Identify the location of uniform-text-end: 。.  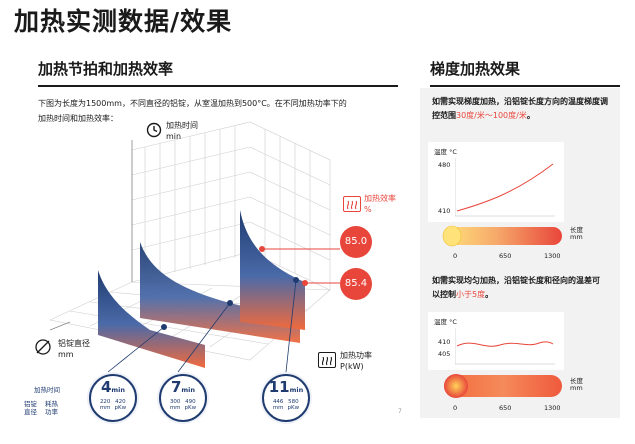
(489, 294).